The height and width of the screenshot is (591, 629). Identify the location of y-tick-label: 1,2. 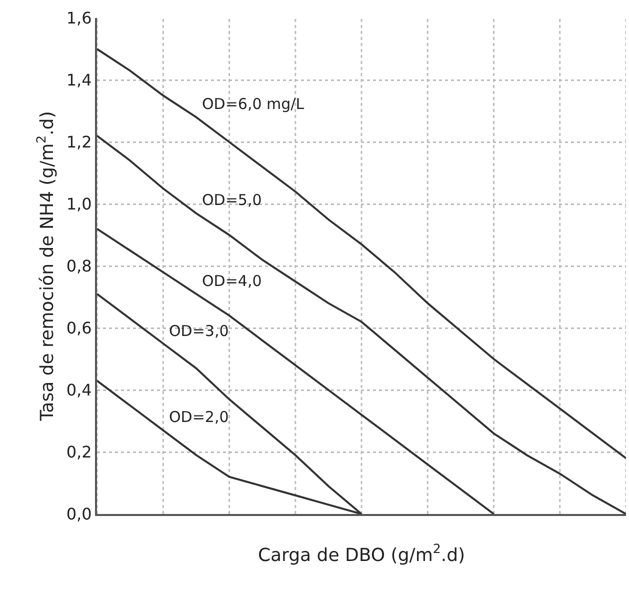
(79, 142).